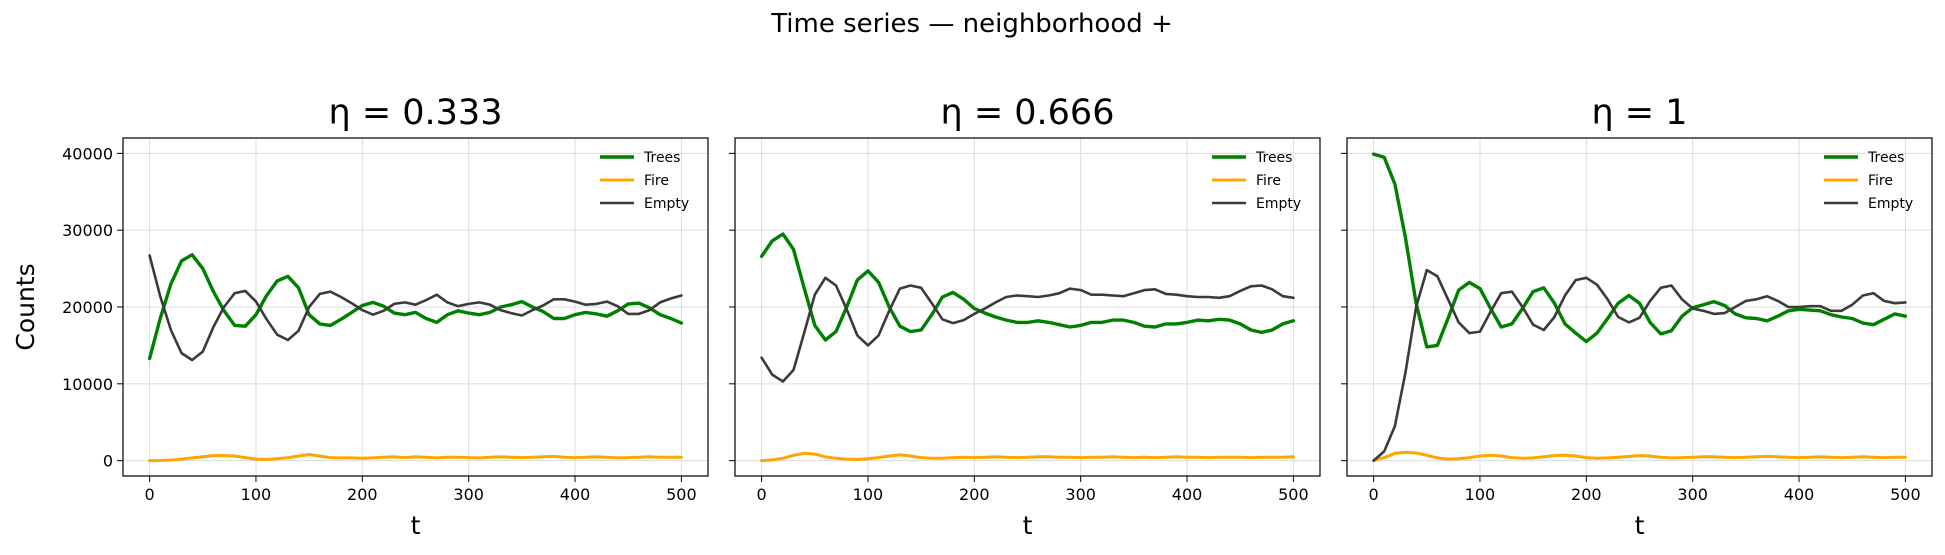 This screenshot has height=555, width=1945. I want to click on y-tick-label: 40000, so click(87, 153).